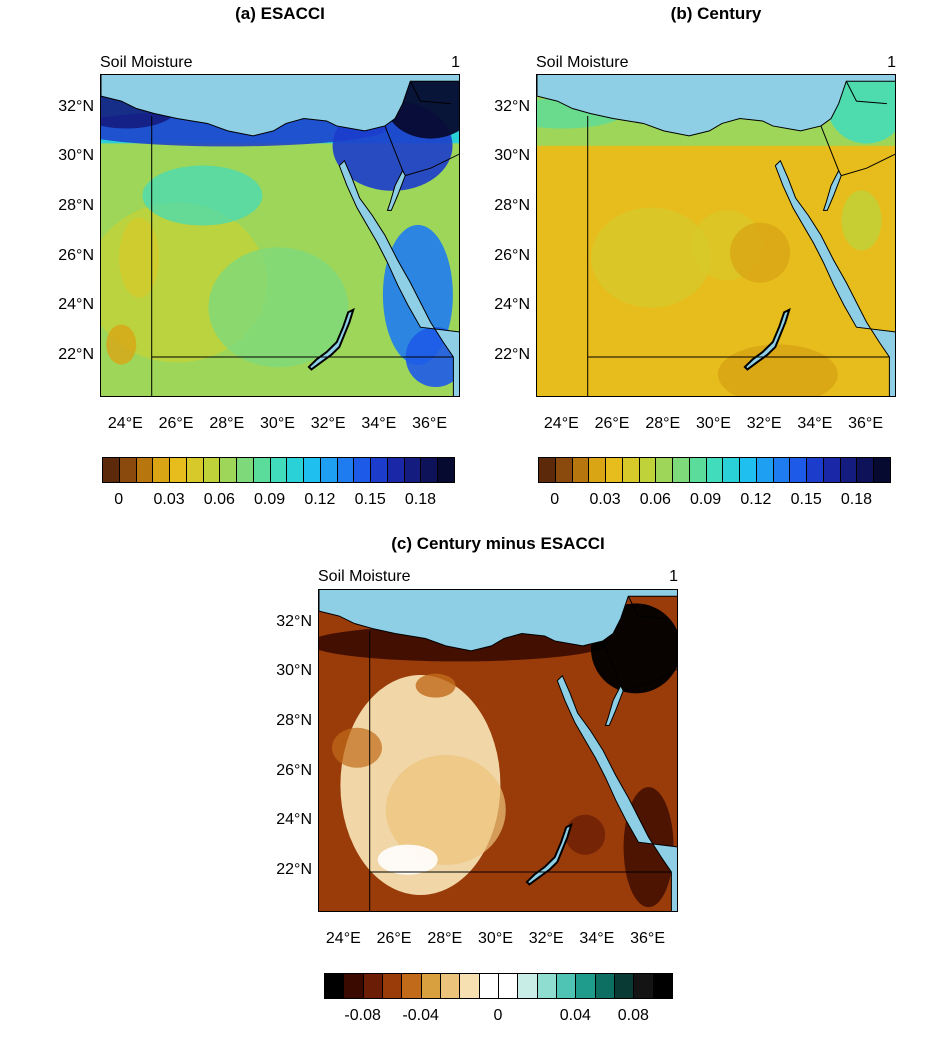 This screenshot has height=1039, width=927. What do you see at coordinates (716, 235) in the screenshot?
I see `map-panel-century` at bounding box center [716, 235].